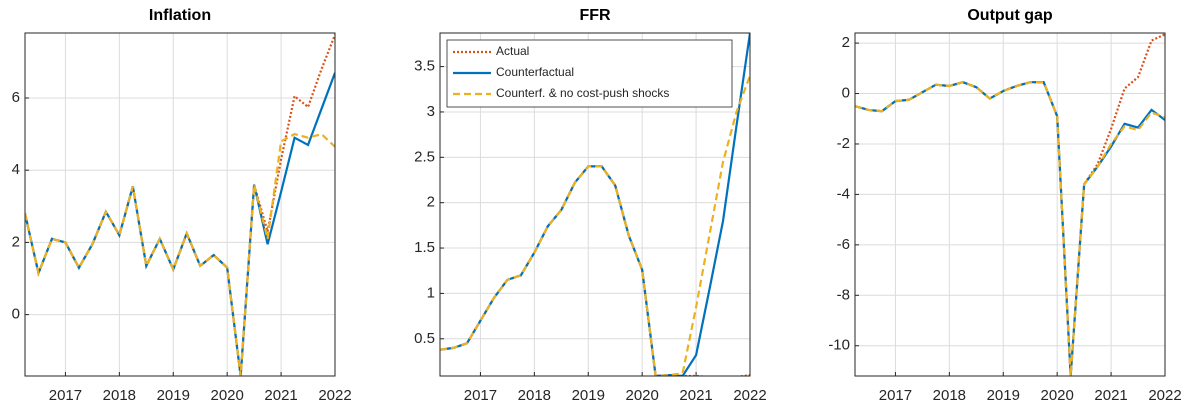  Describe the element at coordinates (424, 247) in the screenshot. I see `y-tick-label: 1.5` at that location.